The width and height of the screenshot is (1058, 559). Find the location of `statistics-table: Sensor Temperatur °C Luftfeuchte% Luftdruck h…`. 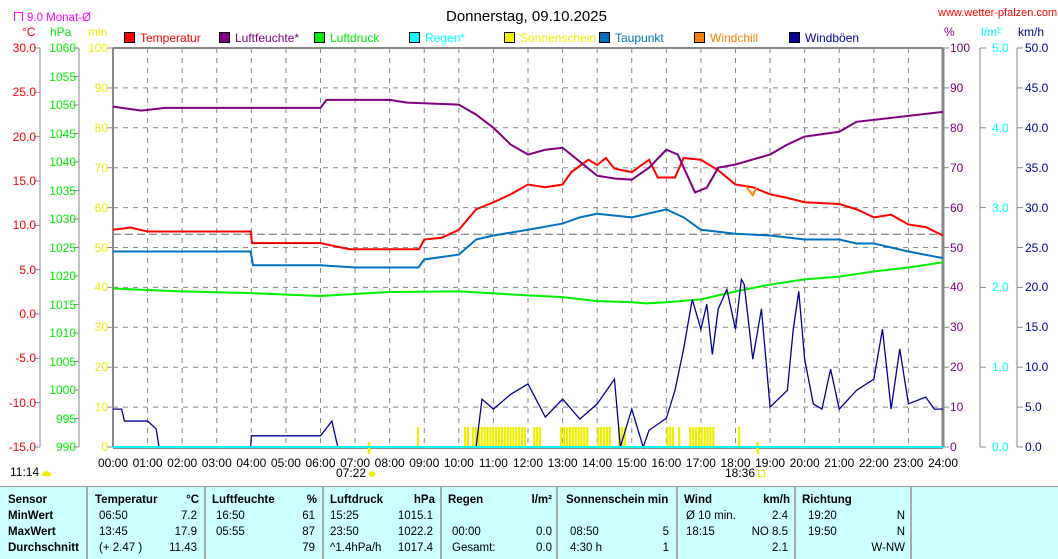

statistics-table: Sensor Temperatur °C Luftfeuchte% Luftdruck h… is located at coordinates (529, 522).